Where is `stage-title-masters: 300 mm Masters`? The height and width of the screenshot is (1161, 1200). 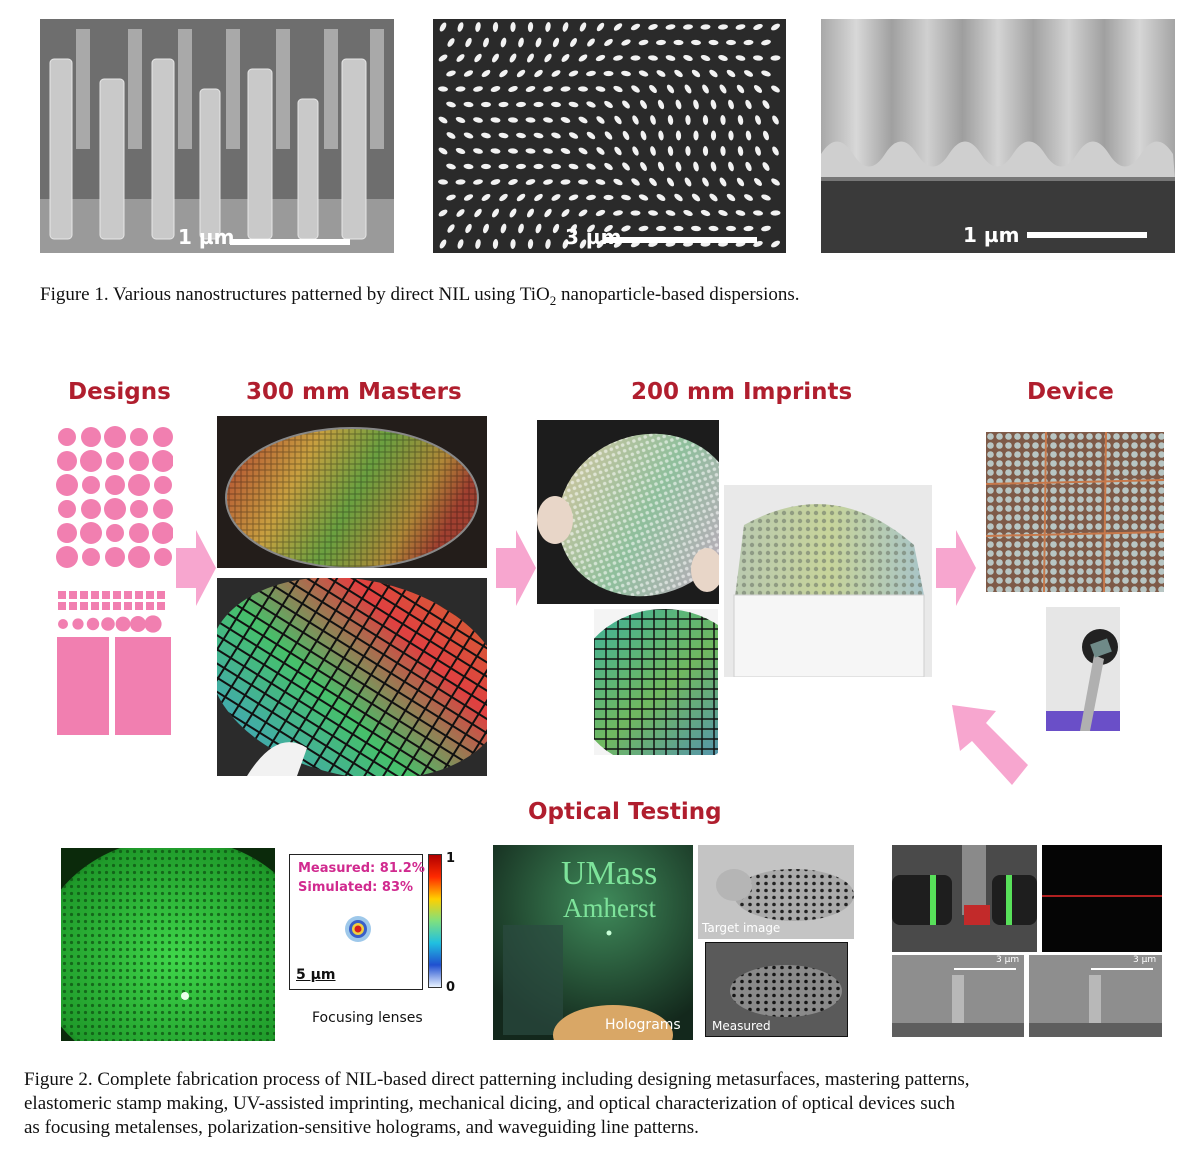 stage-title-masters: 300 mm Masters is located at coordinates (354, 392).